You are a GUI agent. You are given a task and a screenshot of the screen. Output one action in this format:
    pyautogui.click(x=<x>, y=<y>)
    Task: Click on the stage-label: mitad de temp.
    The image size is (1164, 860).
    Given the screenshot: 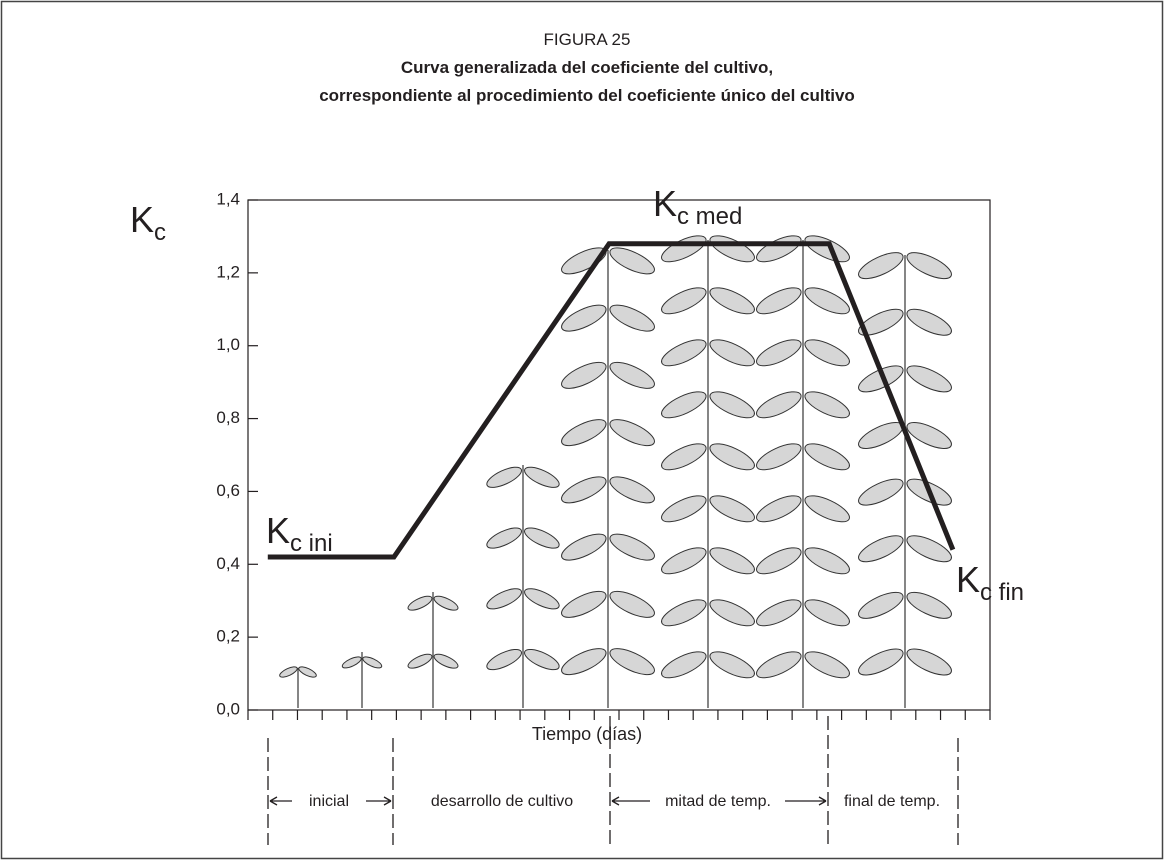 What is the action you would take?
    pyautogui.click(x=718, y=801)
    